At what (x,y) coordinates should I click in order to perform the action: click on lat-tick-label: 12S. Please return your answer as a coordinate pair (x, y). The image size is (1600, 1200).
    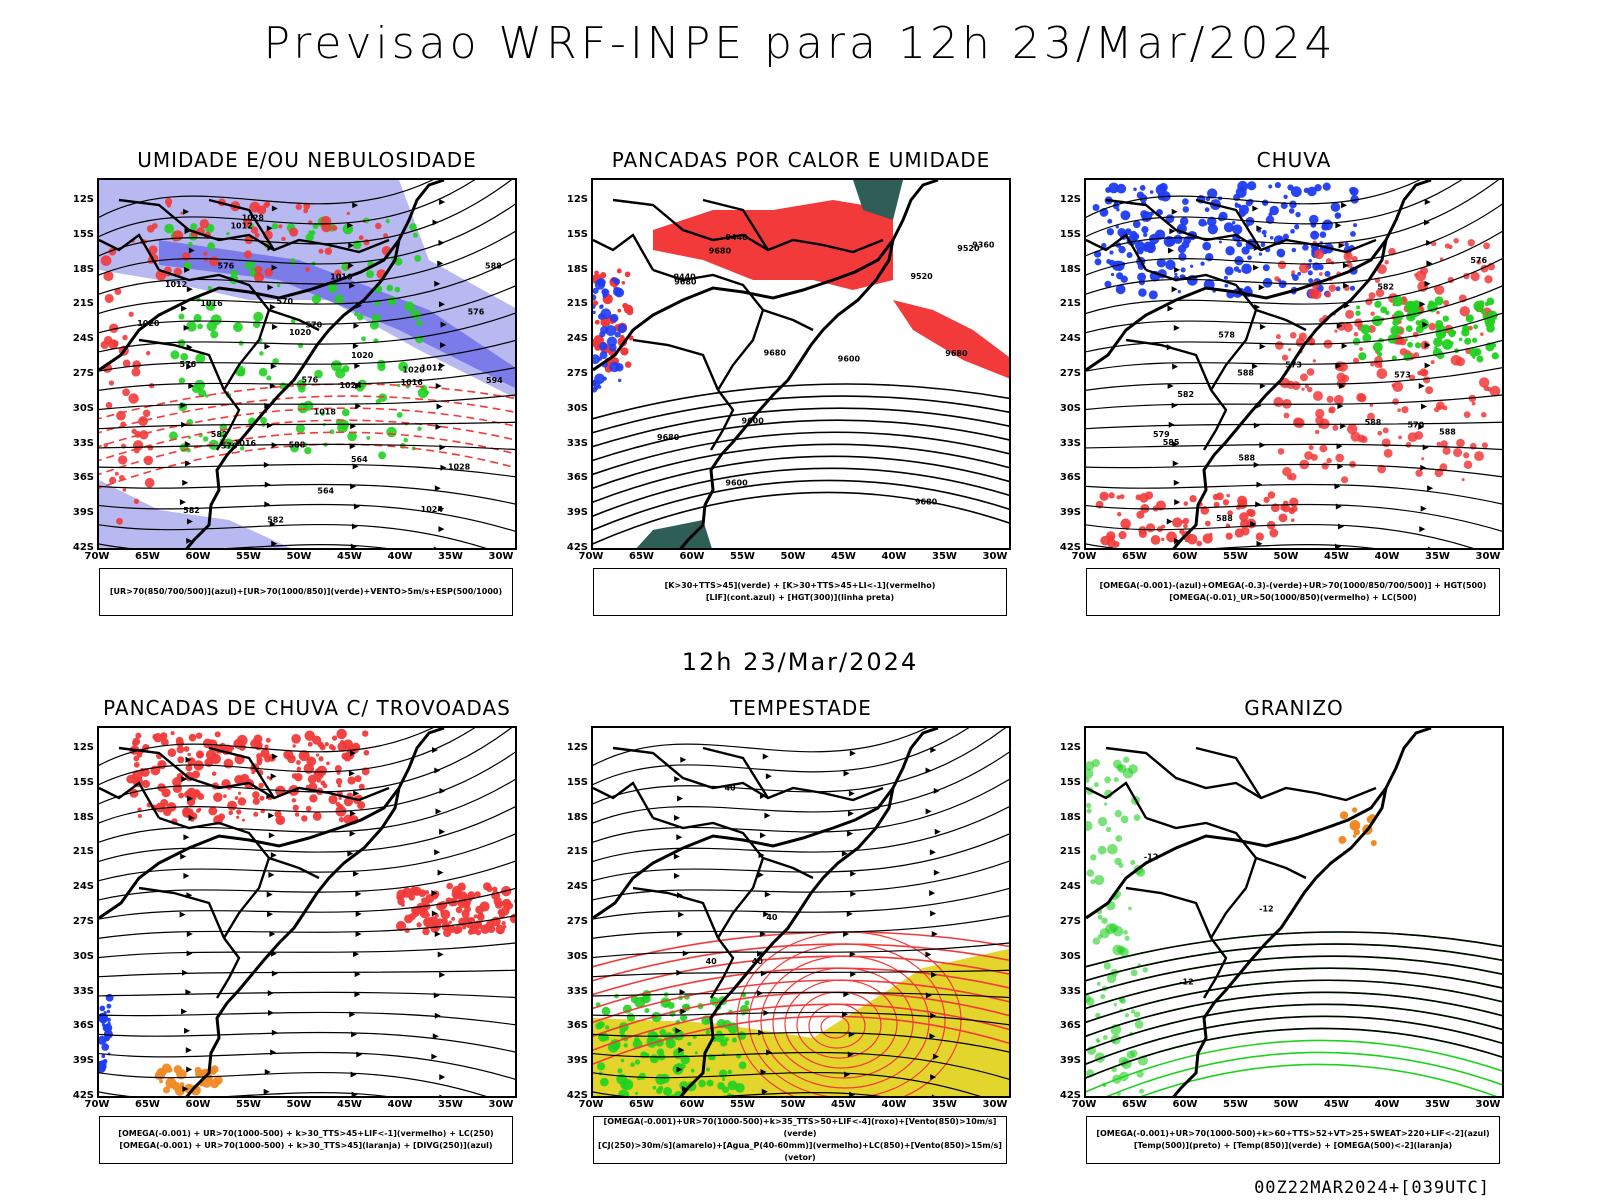
    Looking at the image, I should click on (577, 199).